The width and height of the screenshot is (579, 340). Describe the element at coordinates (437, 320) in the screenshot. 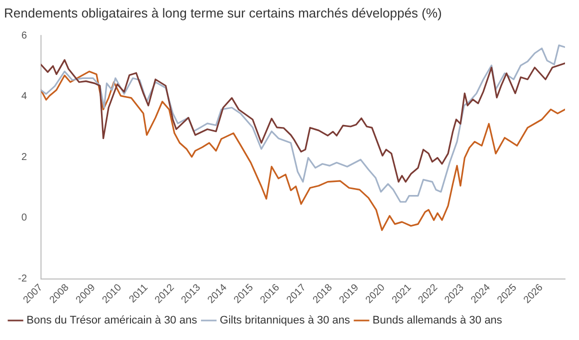

I see `legend-label: Bunds allemands à 30 ans` at that location.